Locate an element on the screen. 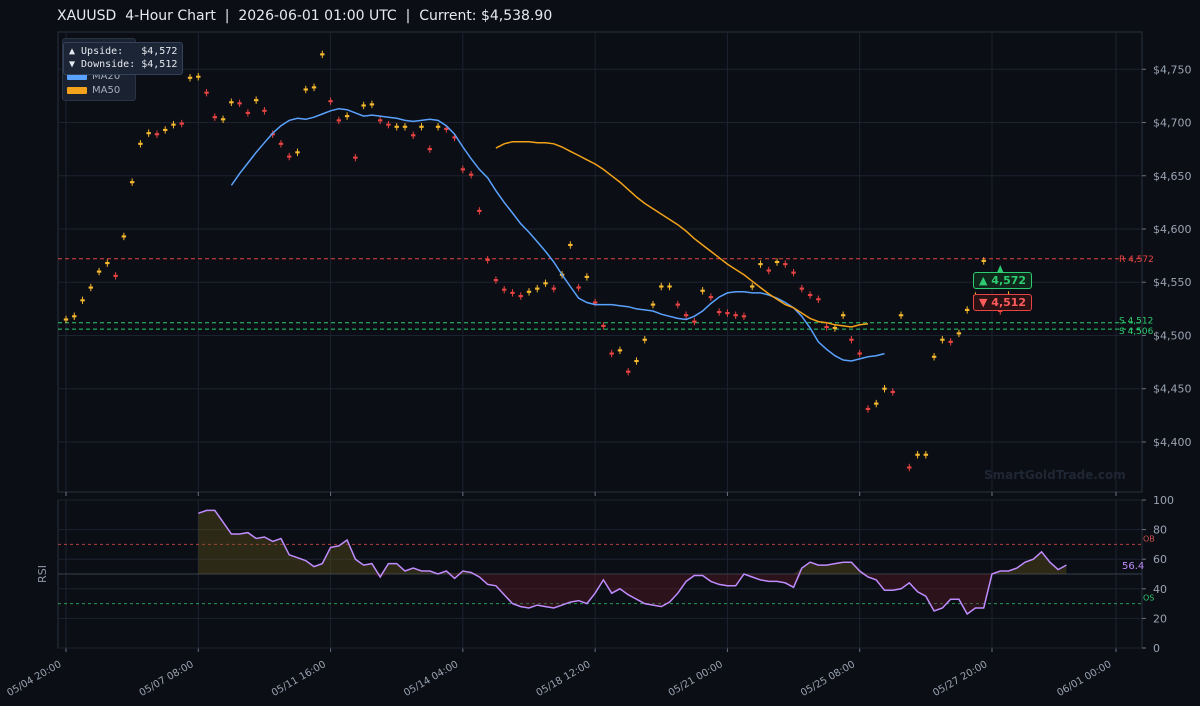 This screenshot has height=706, width=1200. price-tick-label: $4,550 is located at coordinates (1172, 282).